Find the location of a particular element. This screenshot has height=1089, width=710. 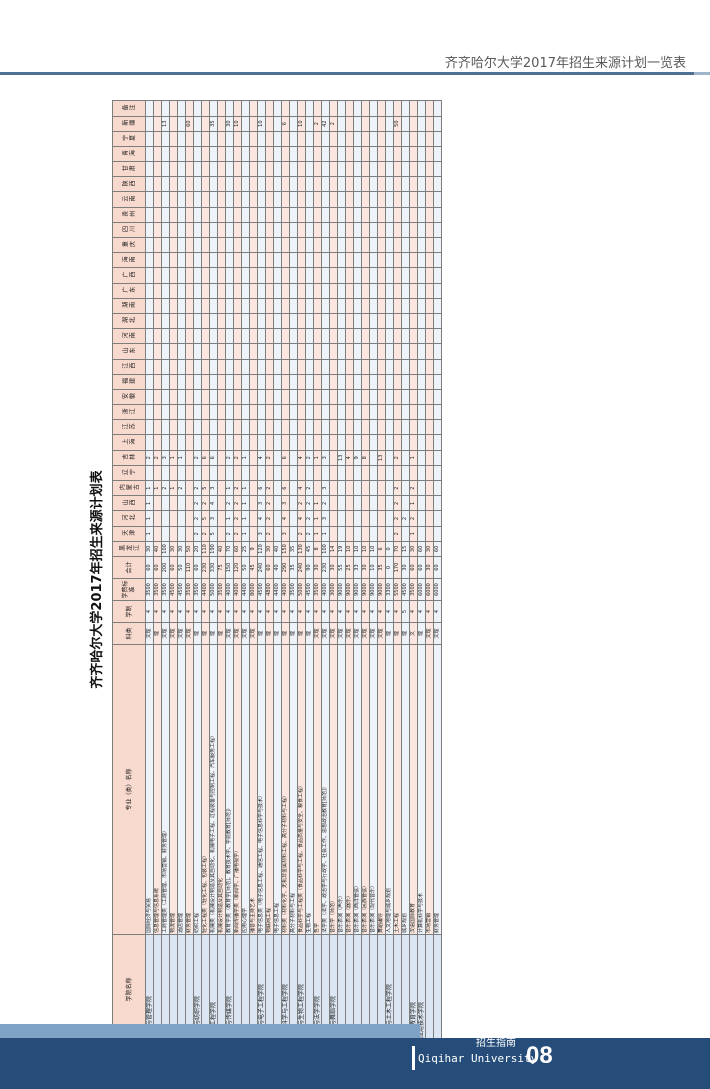

major-cell: 物联网工程 is located at coordinates (269, 789).